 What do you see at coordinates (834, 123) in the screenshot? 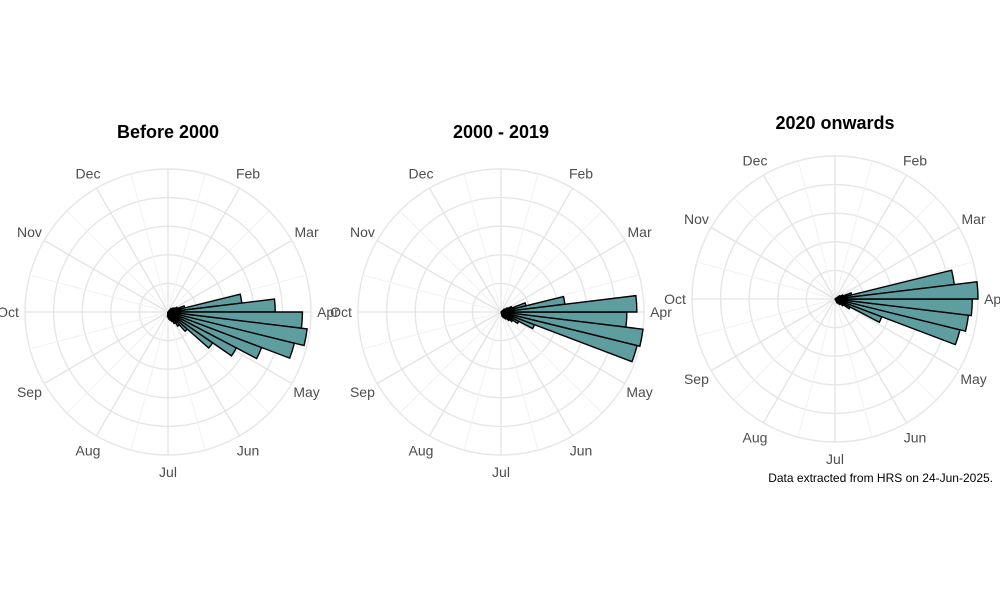
I see `chart-title: 2020 onwards` at bounding box center [834, 123].